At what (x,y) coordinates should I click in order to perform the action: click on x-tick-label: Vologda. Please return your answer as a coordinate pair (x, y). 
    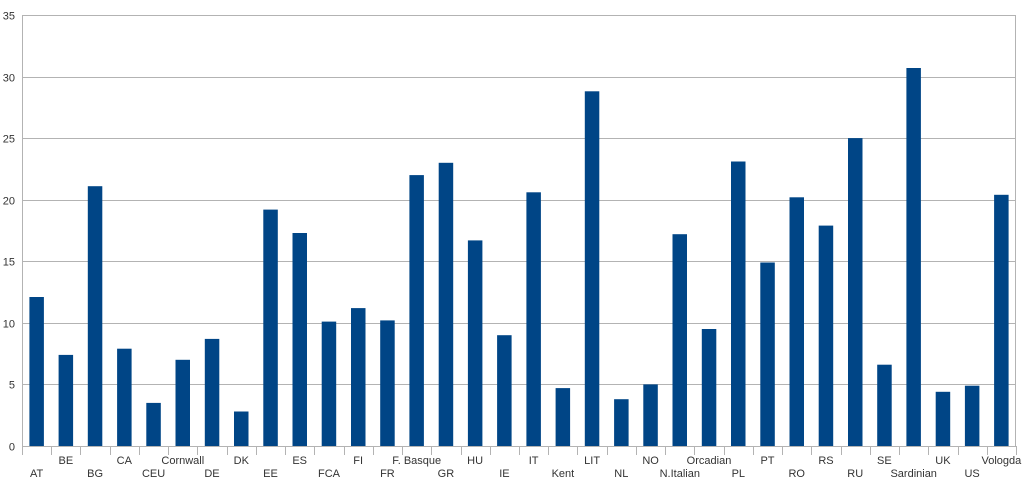
    Looking at the image, I should click on (1002, 461).